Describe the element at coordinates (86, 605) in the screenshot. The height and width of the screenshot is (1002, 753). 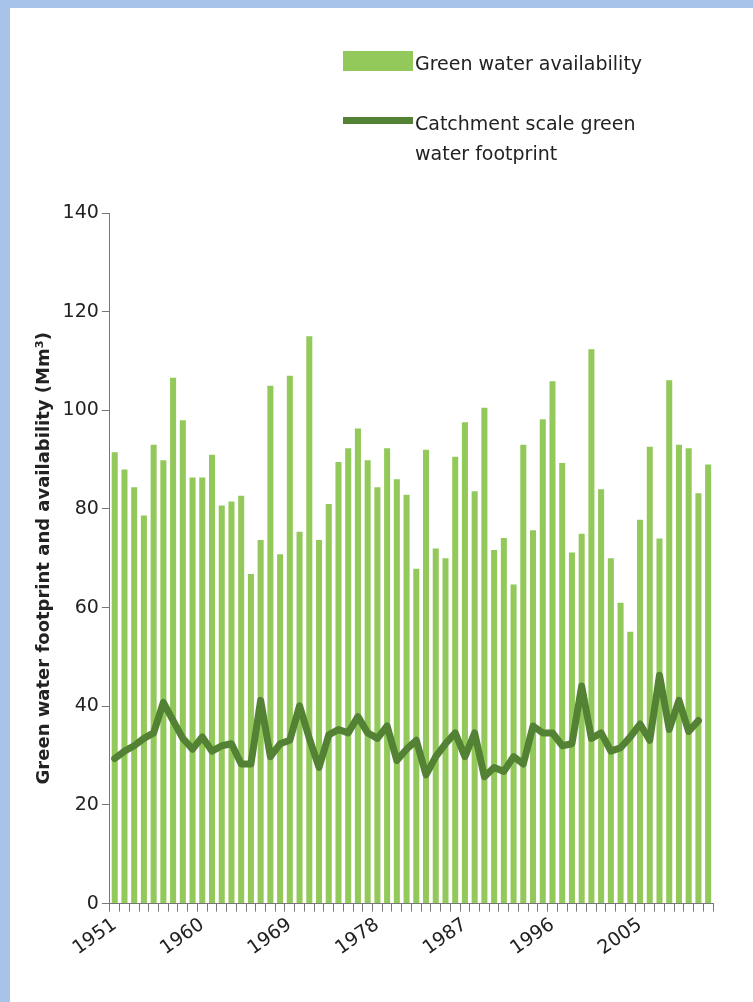
I see `y-tick-label: 60` at that location.